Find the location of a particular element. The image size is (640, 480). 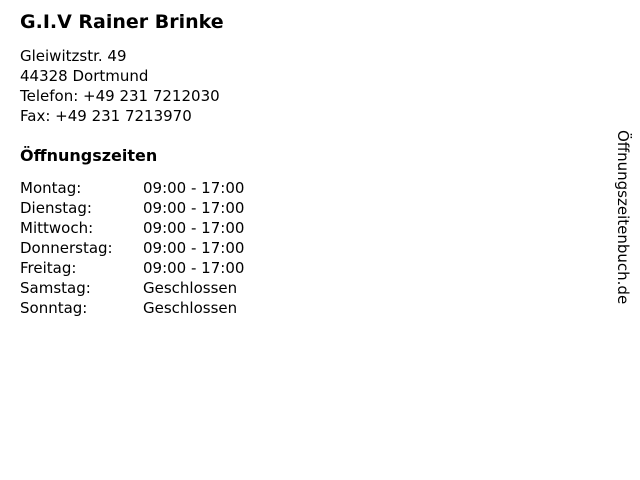

hours-row-thursday: Donnerstag: 09:00 - 17:00 is located at coordinates (330, 248).